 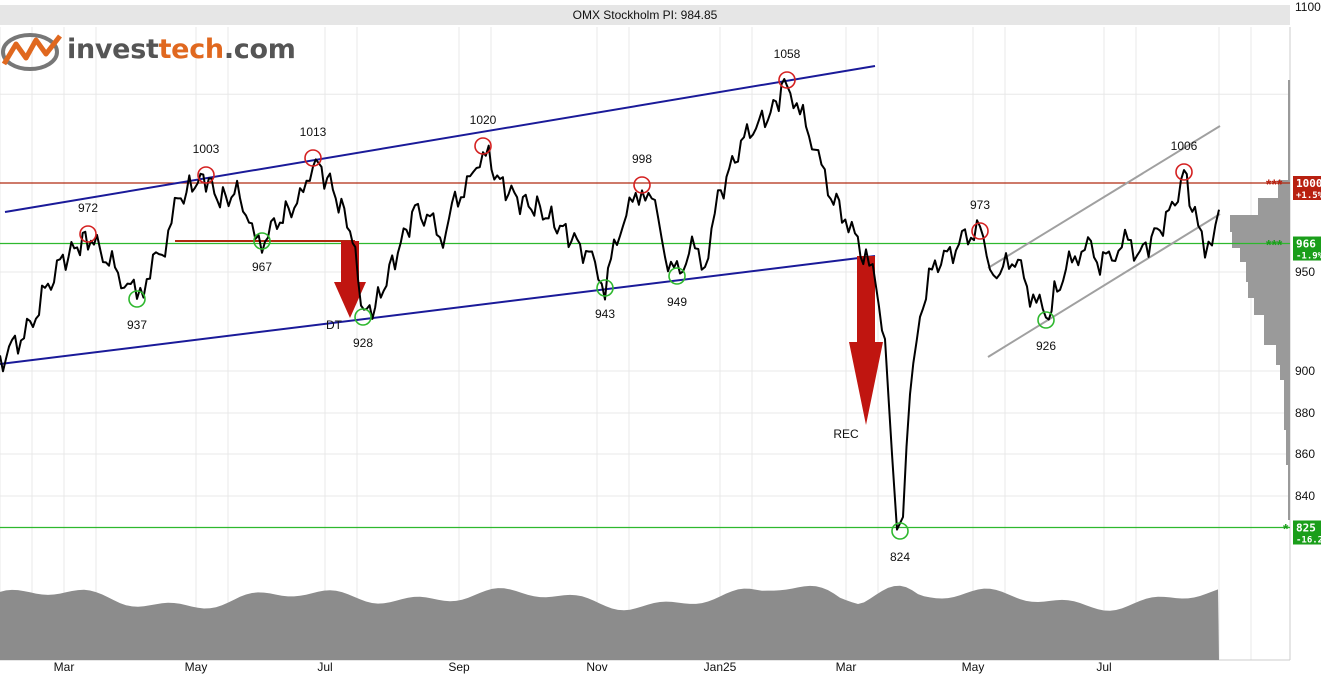 I want to click on x-tick-label: Sep, so click(x=459, y=667).